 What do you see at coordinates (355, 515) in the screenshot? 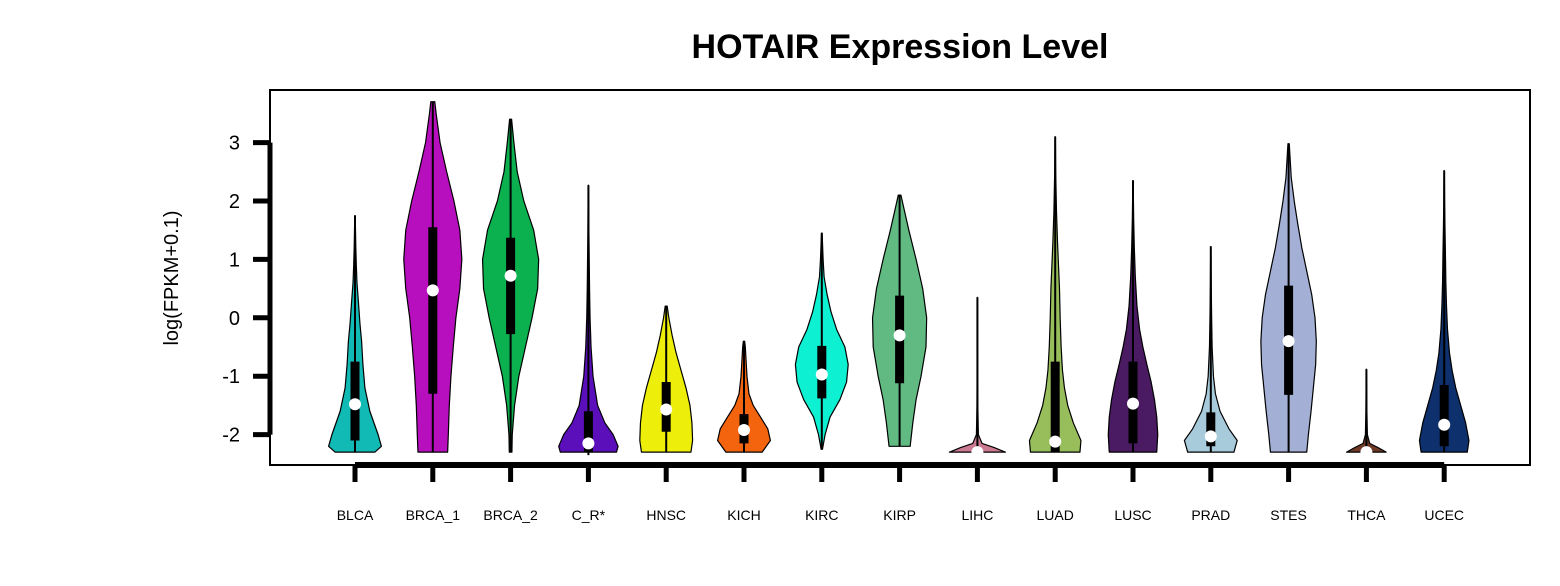
I see `x-tick-label: BLCA` at bounding box center [355, 515].